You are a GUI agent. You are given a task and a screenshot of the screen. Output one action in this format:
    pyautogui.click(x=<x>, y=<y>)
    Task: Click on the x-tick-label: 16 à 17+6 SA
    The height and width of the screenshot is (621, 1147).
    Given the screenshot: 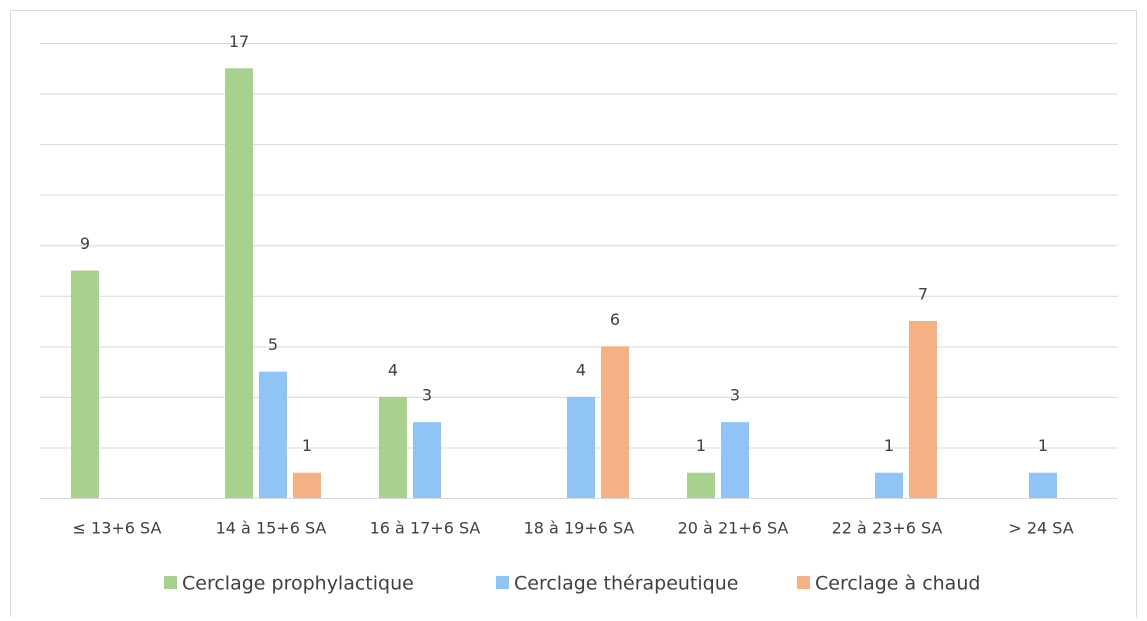 What is the action you would take?
    pyautogui.click(x=425, y=528)
    